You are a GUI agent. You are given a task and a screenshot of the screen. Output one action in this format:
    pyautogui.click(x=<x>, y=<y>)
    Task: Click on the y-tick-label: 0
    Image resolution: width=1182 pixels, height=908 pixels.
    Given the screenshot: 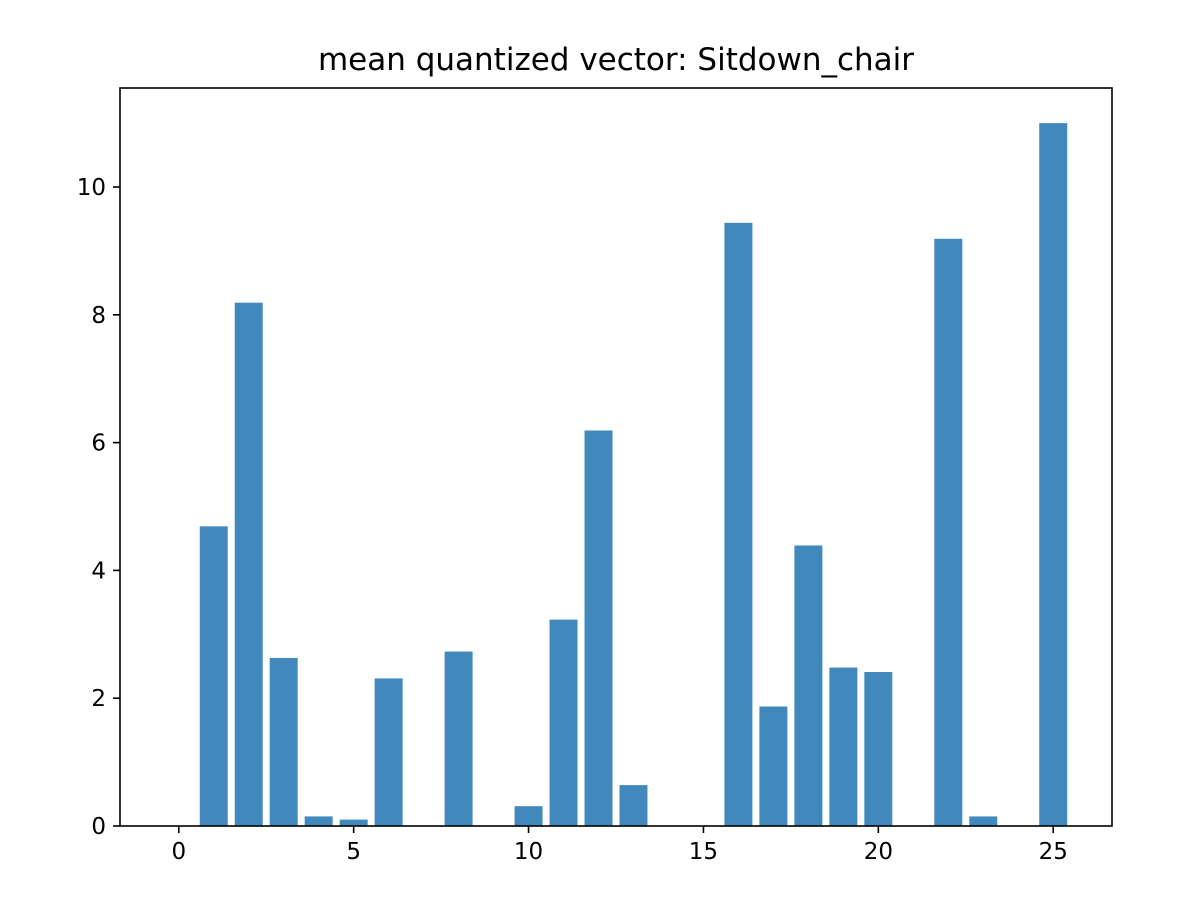 What is the action you would take?
    pyautogui.click(x=98, y=827)
    